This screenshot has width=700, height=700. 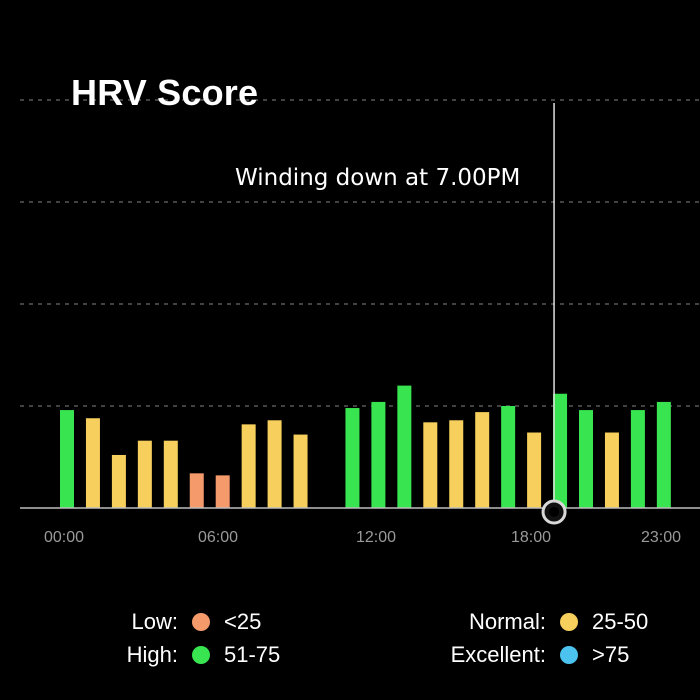 I want to click on marker-annotation: Winding down at 7.00PM, so click(x=378, y=178).